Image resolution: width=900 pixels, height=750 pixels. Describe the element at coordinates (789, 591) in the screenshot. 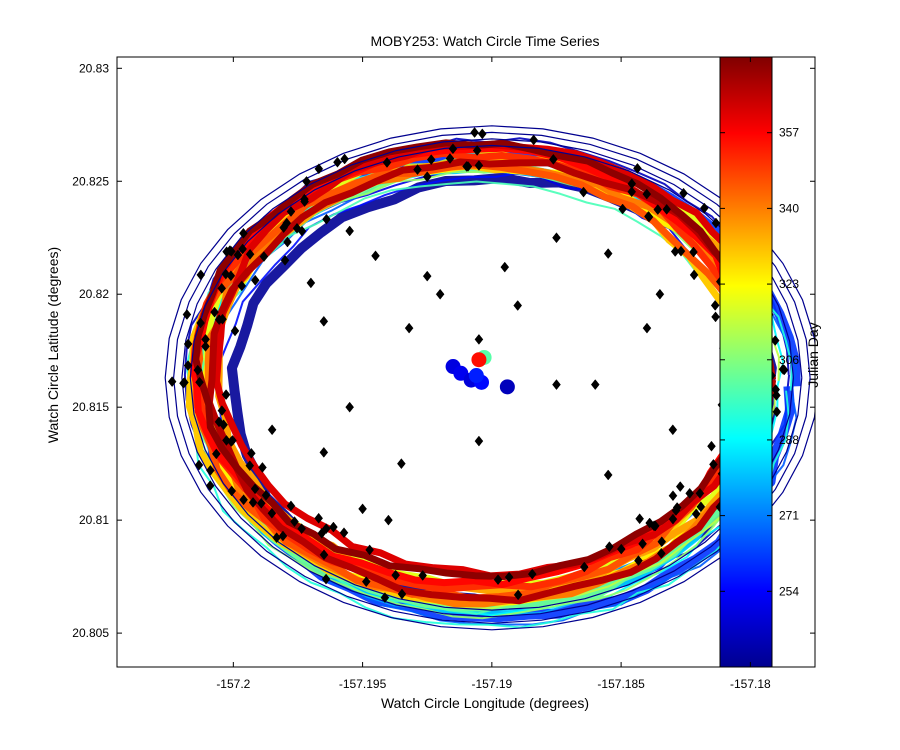

I see `colorbar-tick-label: 254` at that location.